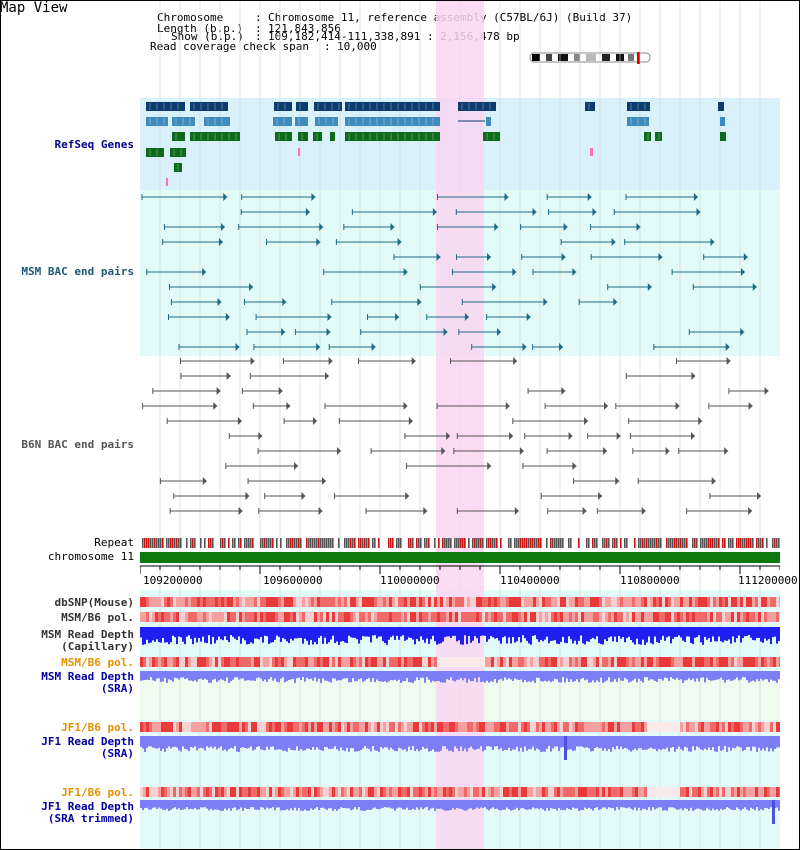 This screenshot has height=850, width=800. I want to click on track-label-dbsnp: dbSNP(Mouse), so click(94, 602).